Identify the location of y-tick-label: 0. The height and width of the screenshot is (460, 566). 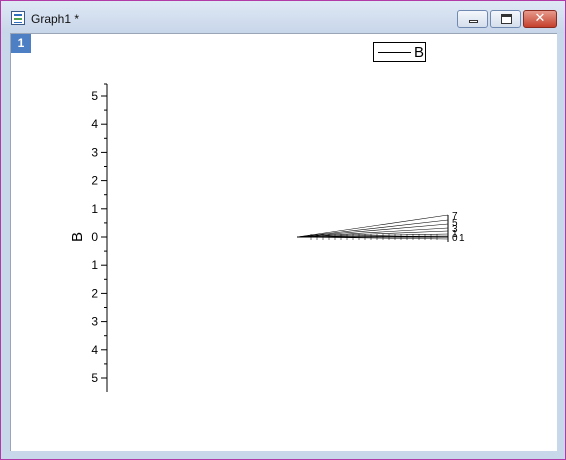
(94, 237).